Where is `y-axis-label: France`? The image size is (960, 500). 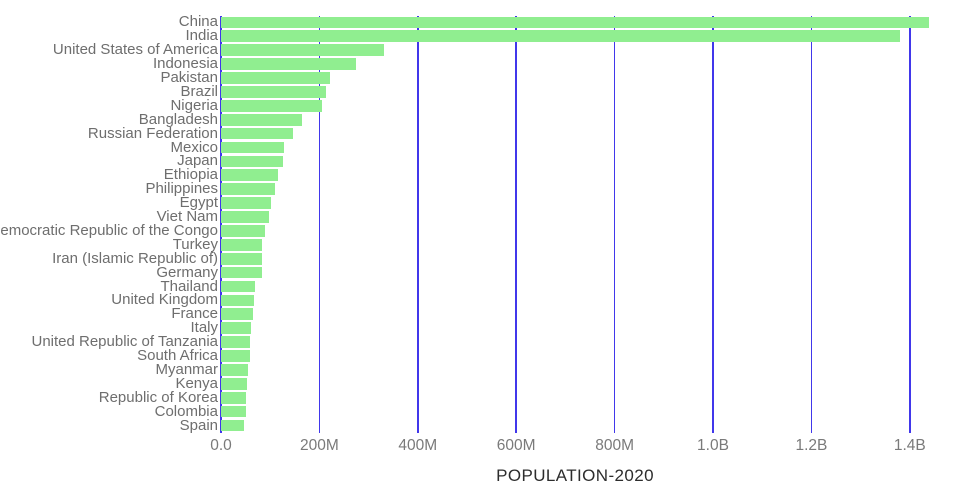 y-axis-label: France is located at coordinates (194, 314).